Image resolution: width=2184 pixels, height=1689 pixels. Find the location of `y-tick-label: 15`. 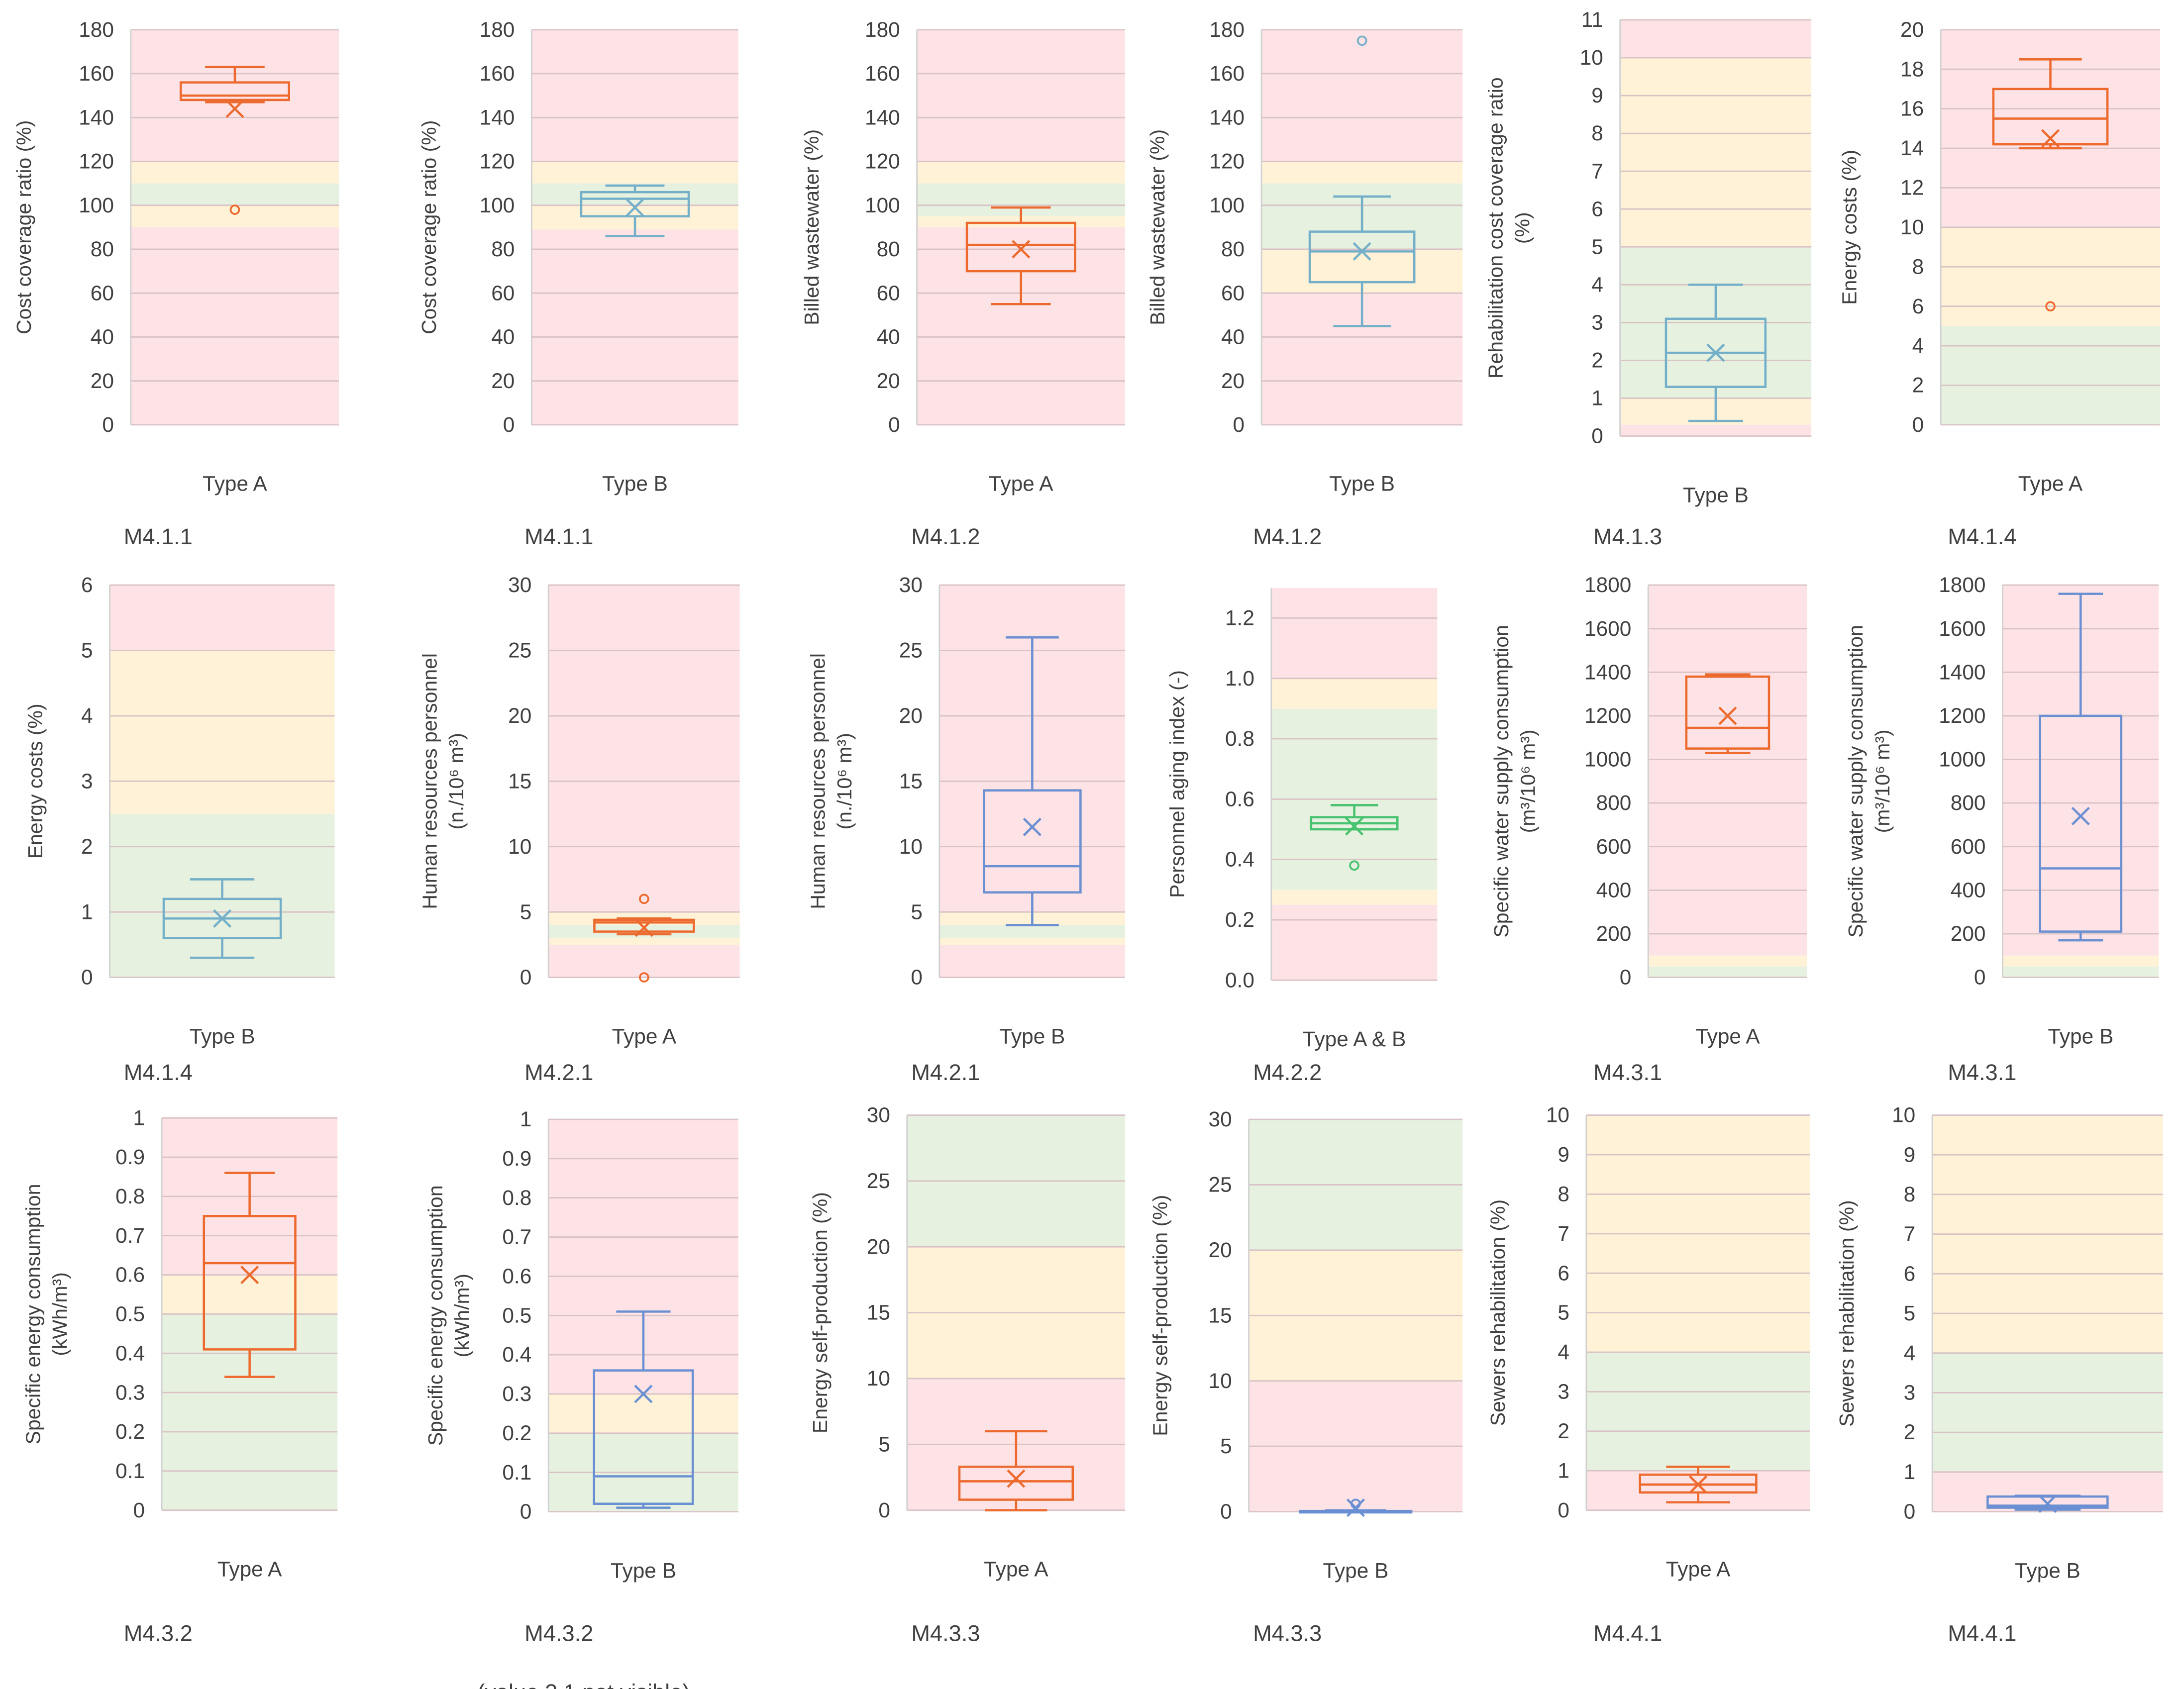

y-tick-label: 15 is located at coordinates (519, 781).